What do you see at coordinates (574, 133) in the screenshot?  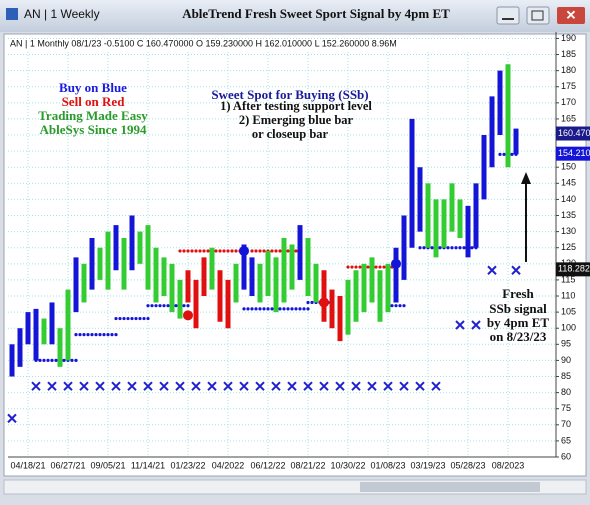 I see `price-tag-label: 160.470` at bounding box center [574, 133].